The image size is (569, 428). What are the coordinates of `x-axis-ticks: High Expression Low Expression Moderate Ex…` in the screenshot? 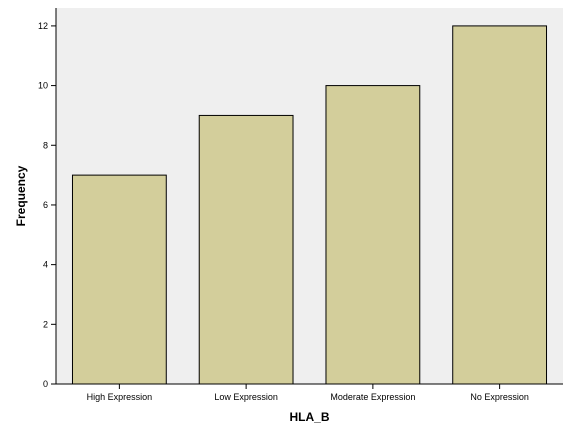 It's located at (308, 393).